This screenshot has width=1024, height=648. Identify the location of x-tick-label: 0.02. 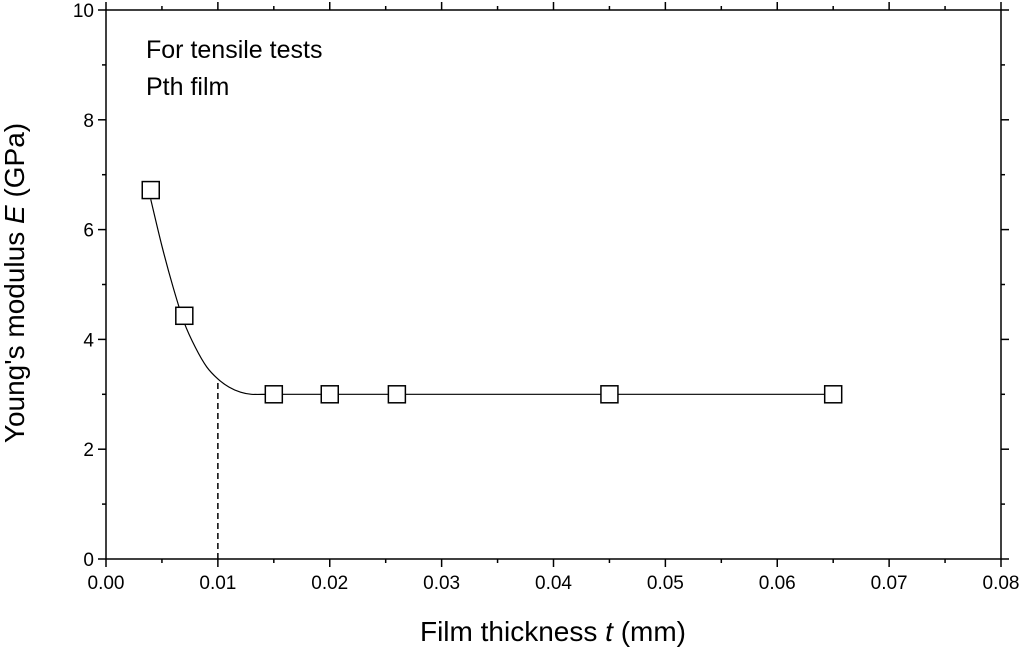
(329, 583).